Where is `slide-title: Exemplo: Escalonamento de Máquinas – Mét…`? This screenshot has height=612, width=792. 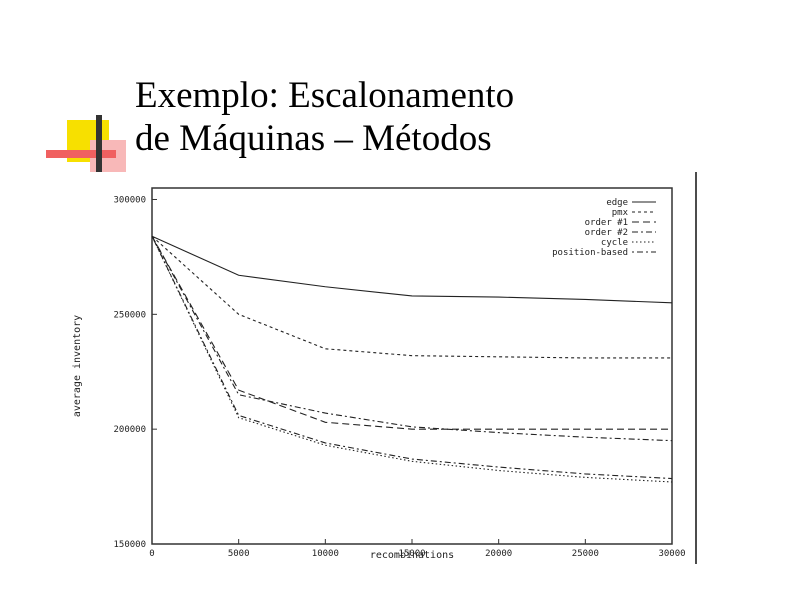 slide-title: Exemplo: Escalonamento de Máquinas – Mét… is located at coordinates (455, 117).